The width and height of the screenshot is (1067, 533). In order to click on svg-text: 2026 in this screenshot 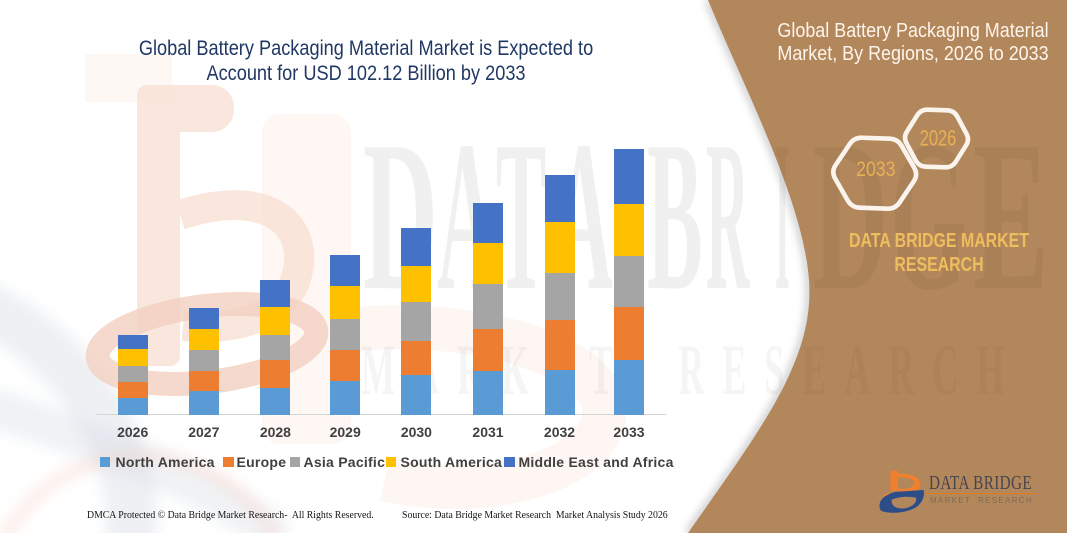, I will do `click(938, 138)`.